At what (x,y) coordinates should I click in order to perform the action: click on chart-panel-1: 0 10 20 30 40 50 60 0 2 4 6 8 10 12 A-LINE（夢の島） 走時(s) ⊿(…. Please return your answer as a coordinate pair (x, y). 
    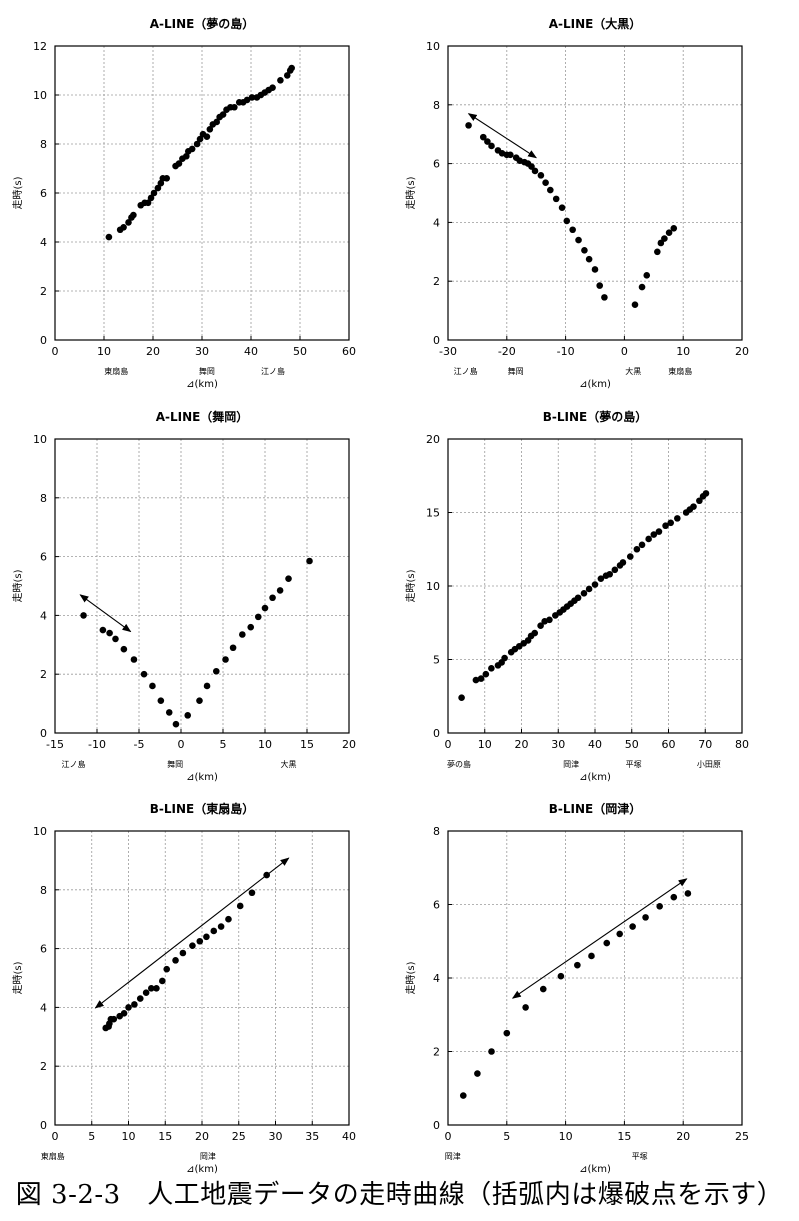
    Looking at the image, I should click on (184, 203).